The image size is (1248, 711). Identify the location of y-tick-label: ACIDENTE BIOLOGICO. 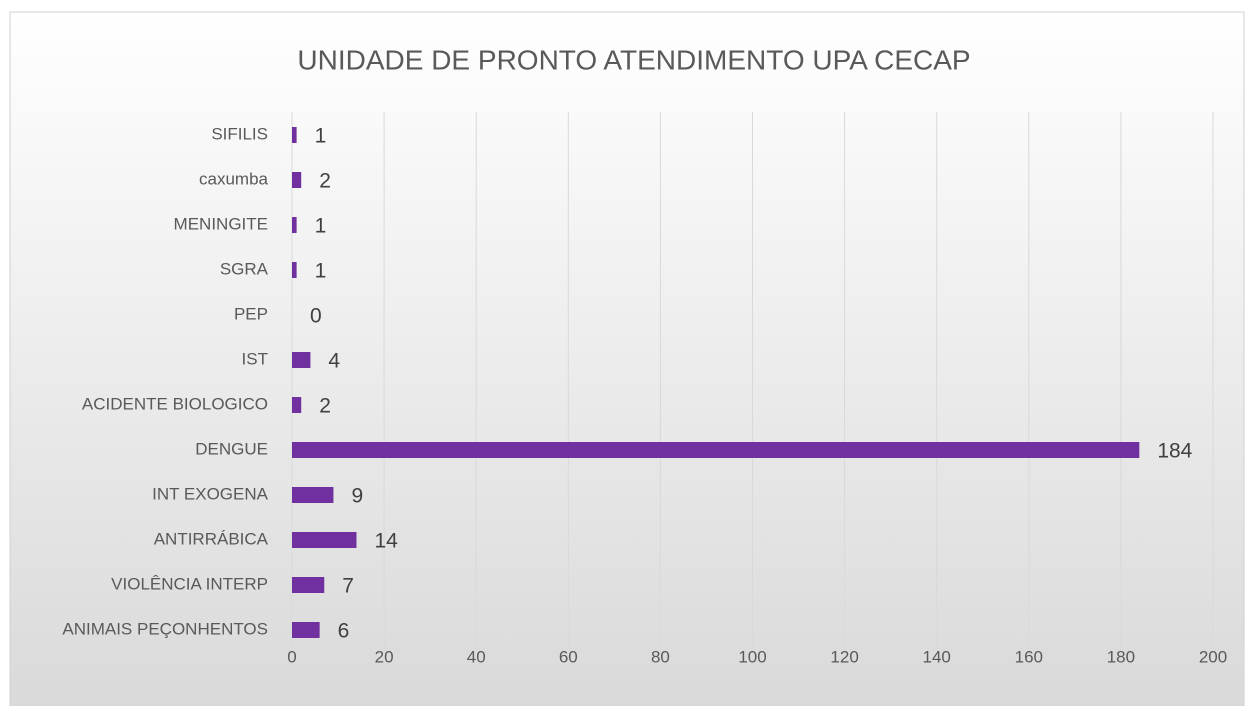
(175, 403).